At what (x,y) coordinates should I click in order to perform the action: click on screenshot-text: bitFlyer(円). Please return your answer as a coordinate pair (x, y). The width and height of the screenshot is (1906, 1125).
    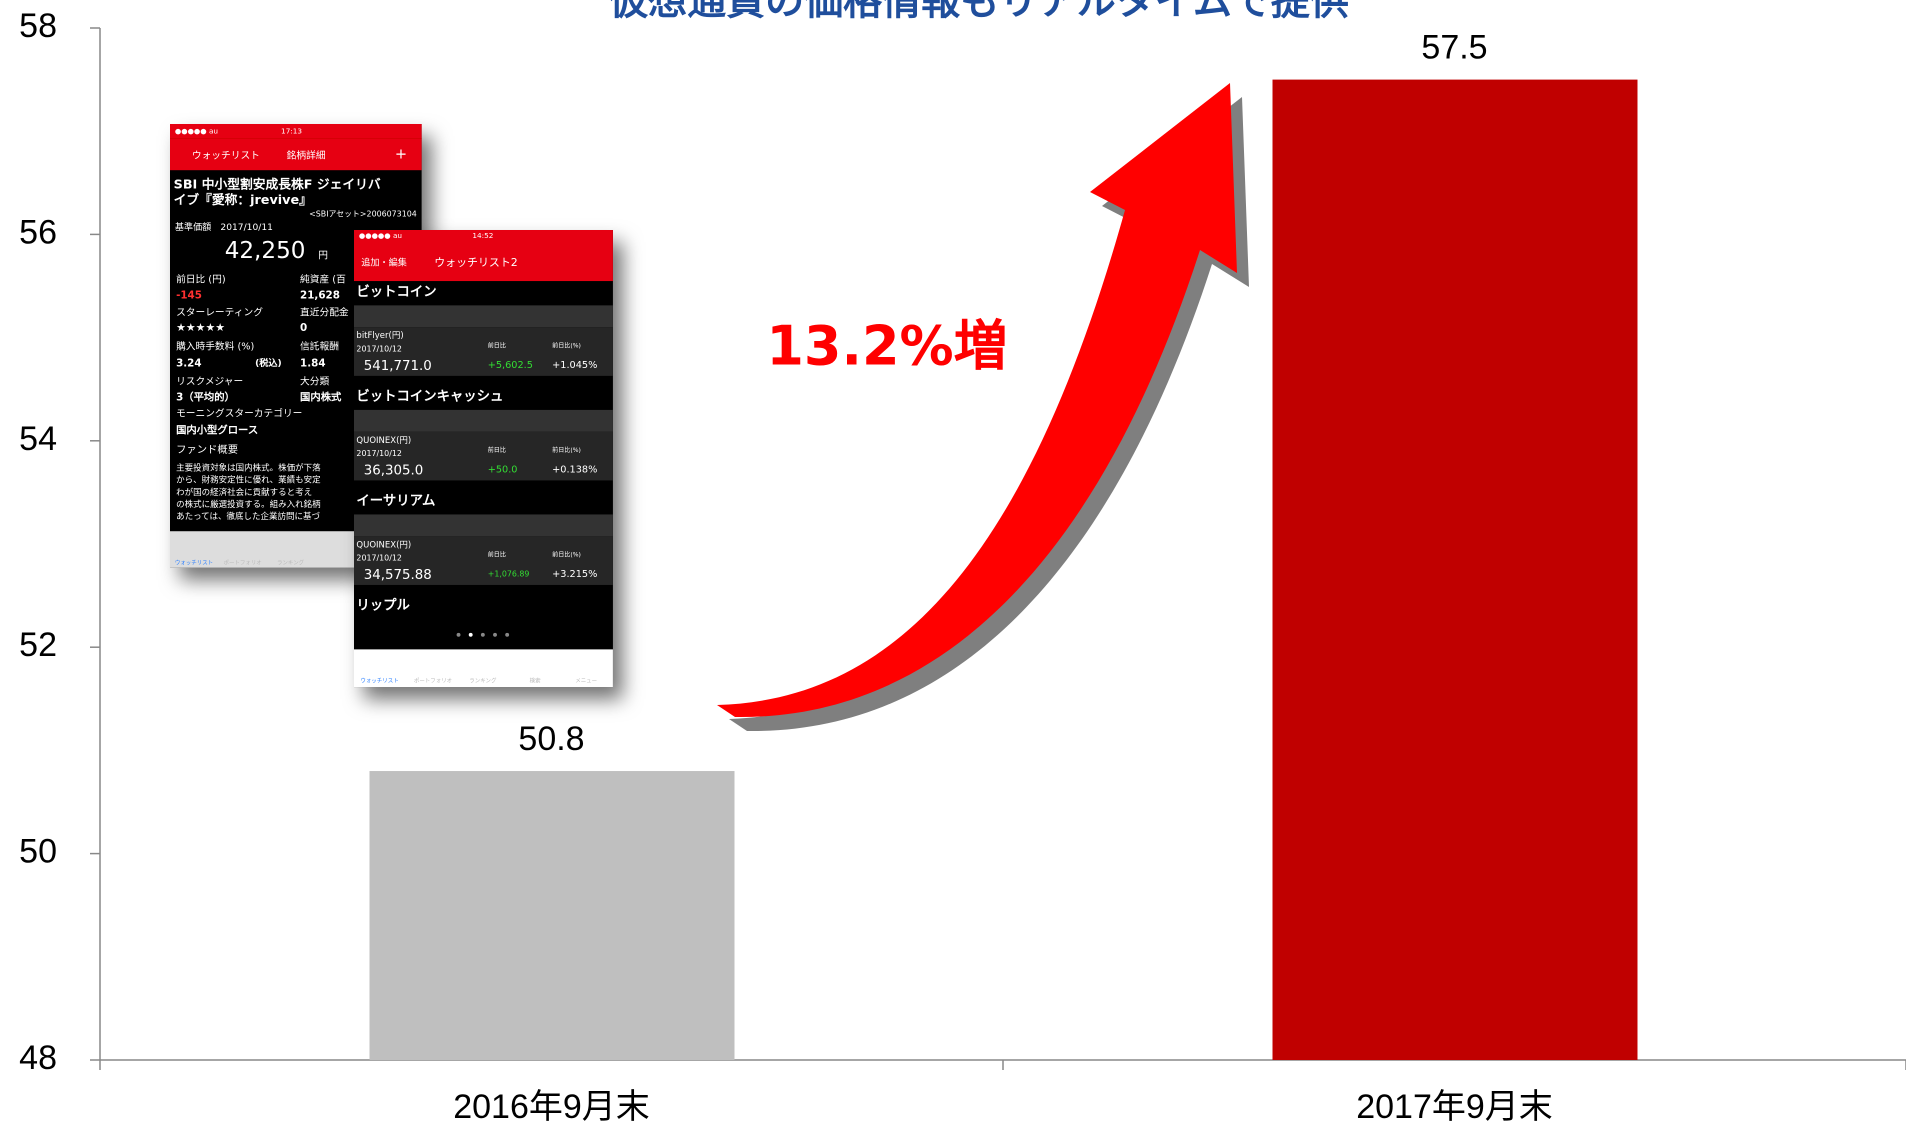
    Looking at the image, I should click on (379, 336).